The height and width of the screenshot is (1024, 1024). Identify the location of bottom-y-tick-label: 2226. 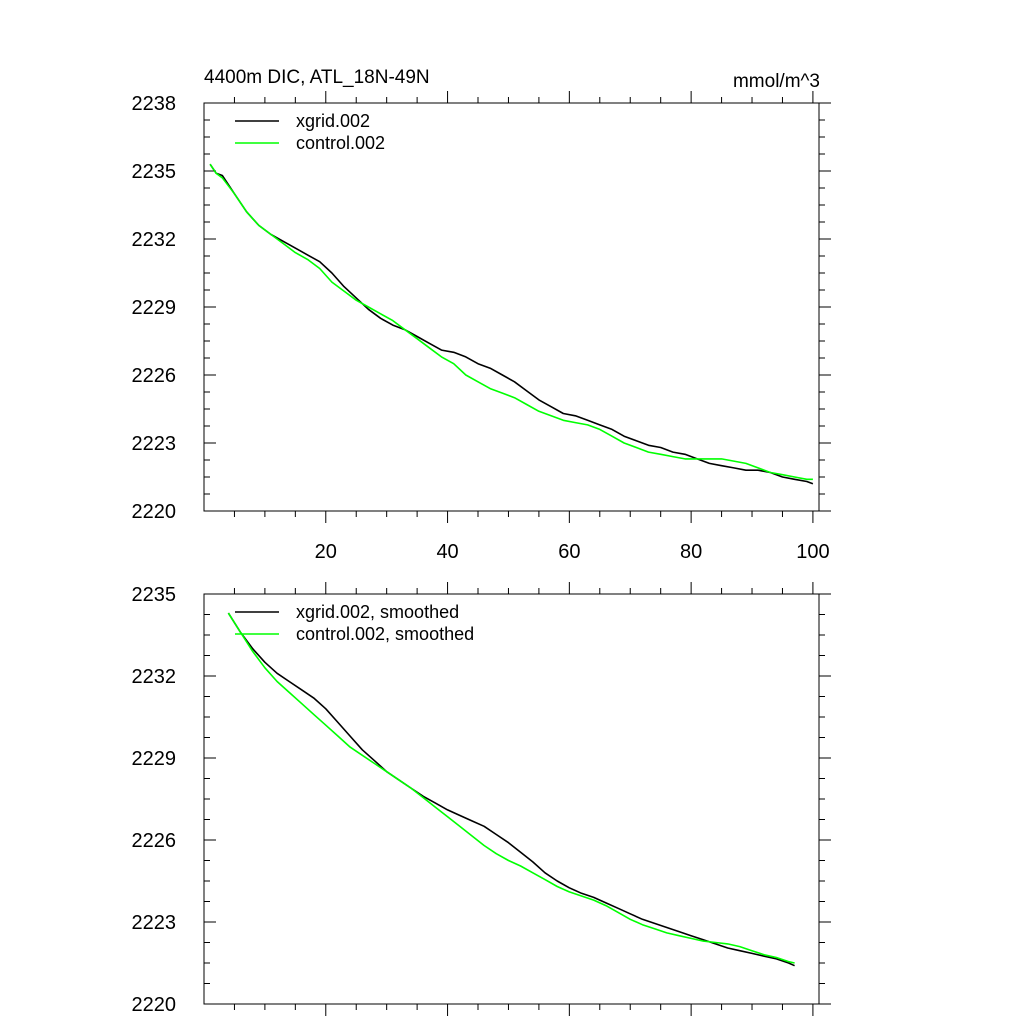
(154, 841).